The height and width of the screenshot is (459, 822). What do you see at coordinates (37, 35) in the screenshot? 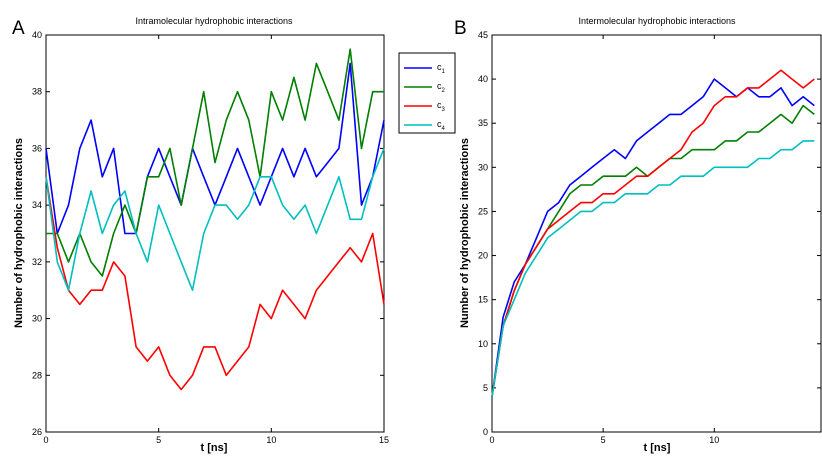
I see `panel-a-ytick-label: 40` at bounding box center [37, 35].